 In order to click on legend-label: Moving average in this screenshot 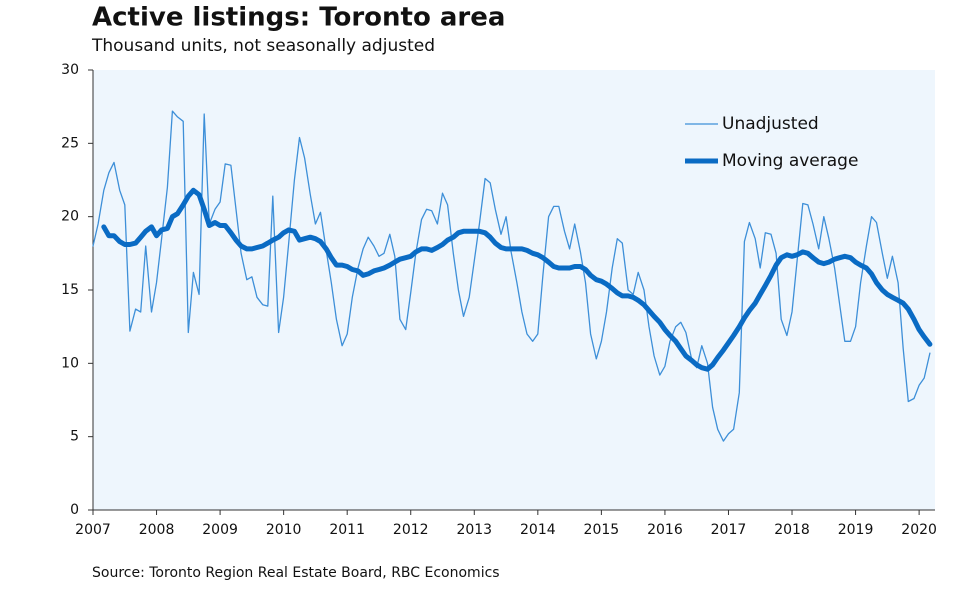, I will do `click(790, 161)`.